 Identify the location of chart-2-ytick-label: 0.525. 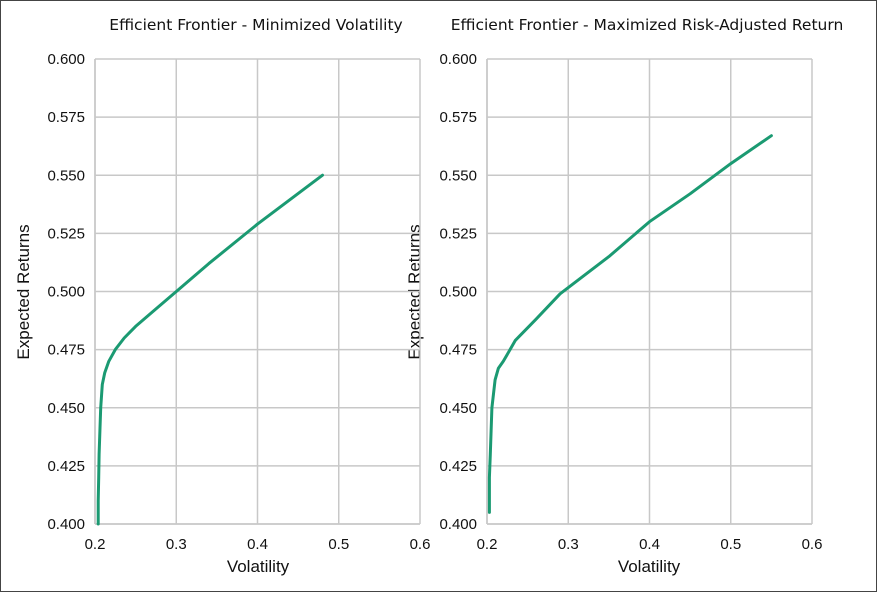
(458, 233).